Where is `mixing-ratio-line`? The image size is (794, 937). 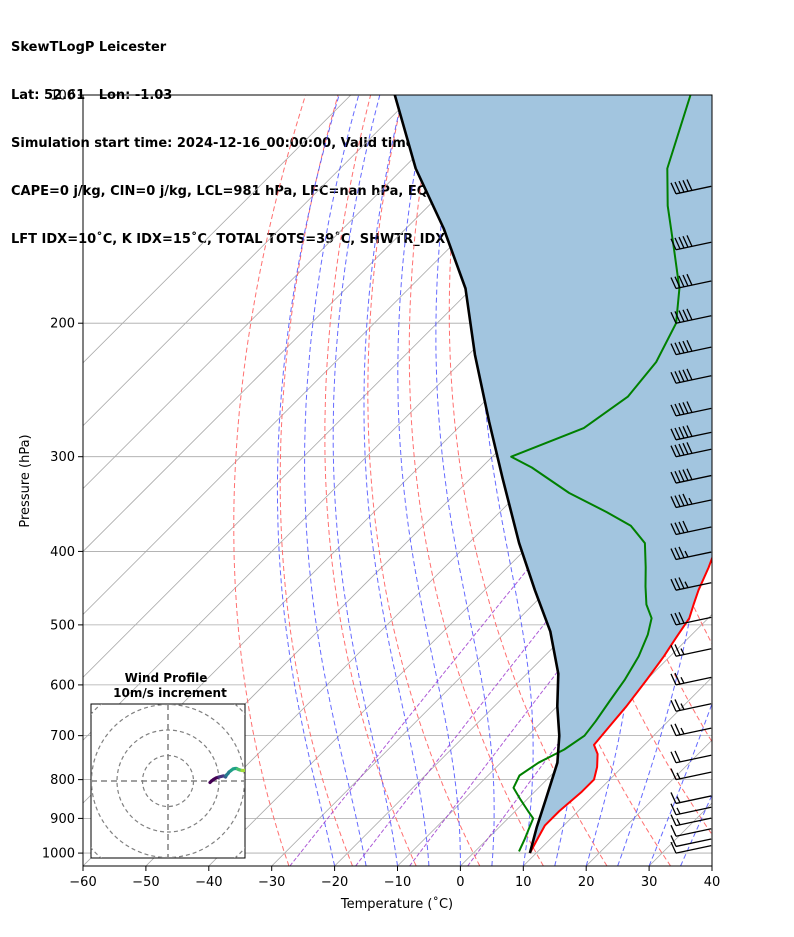 mixing-ratio-line is located at coordinates (416, 708).